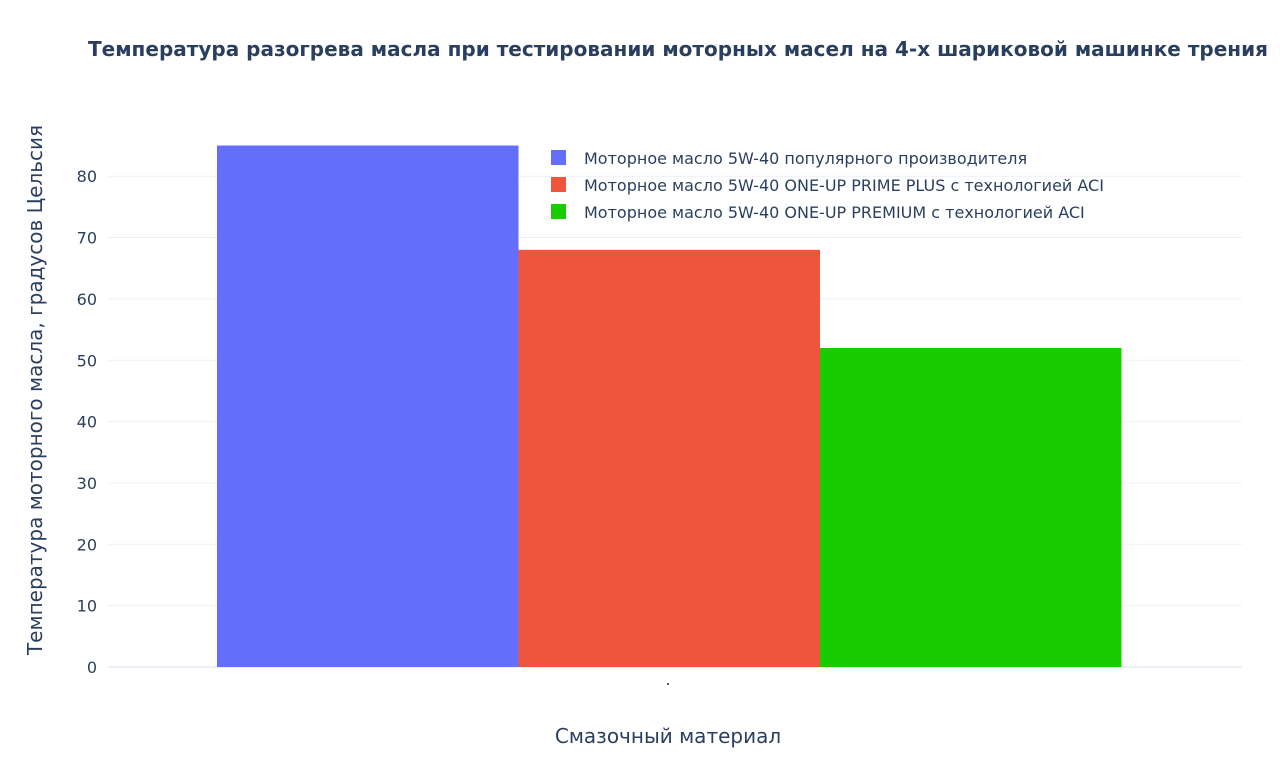 The width and height of the screenshot is (1280, 759). I want to click on y-tick-label: 10, so click(87, 606).